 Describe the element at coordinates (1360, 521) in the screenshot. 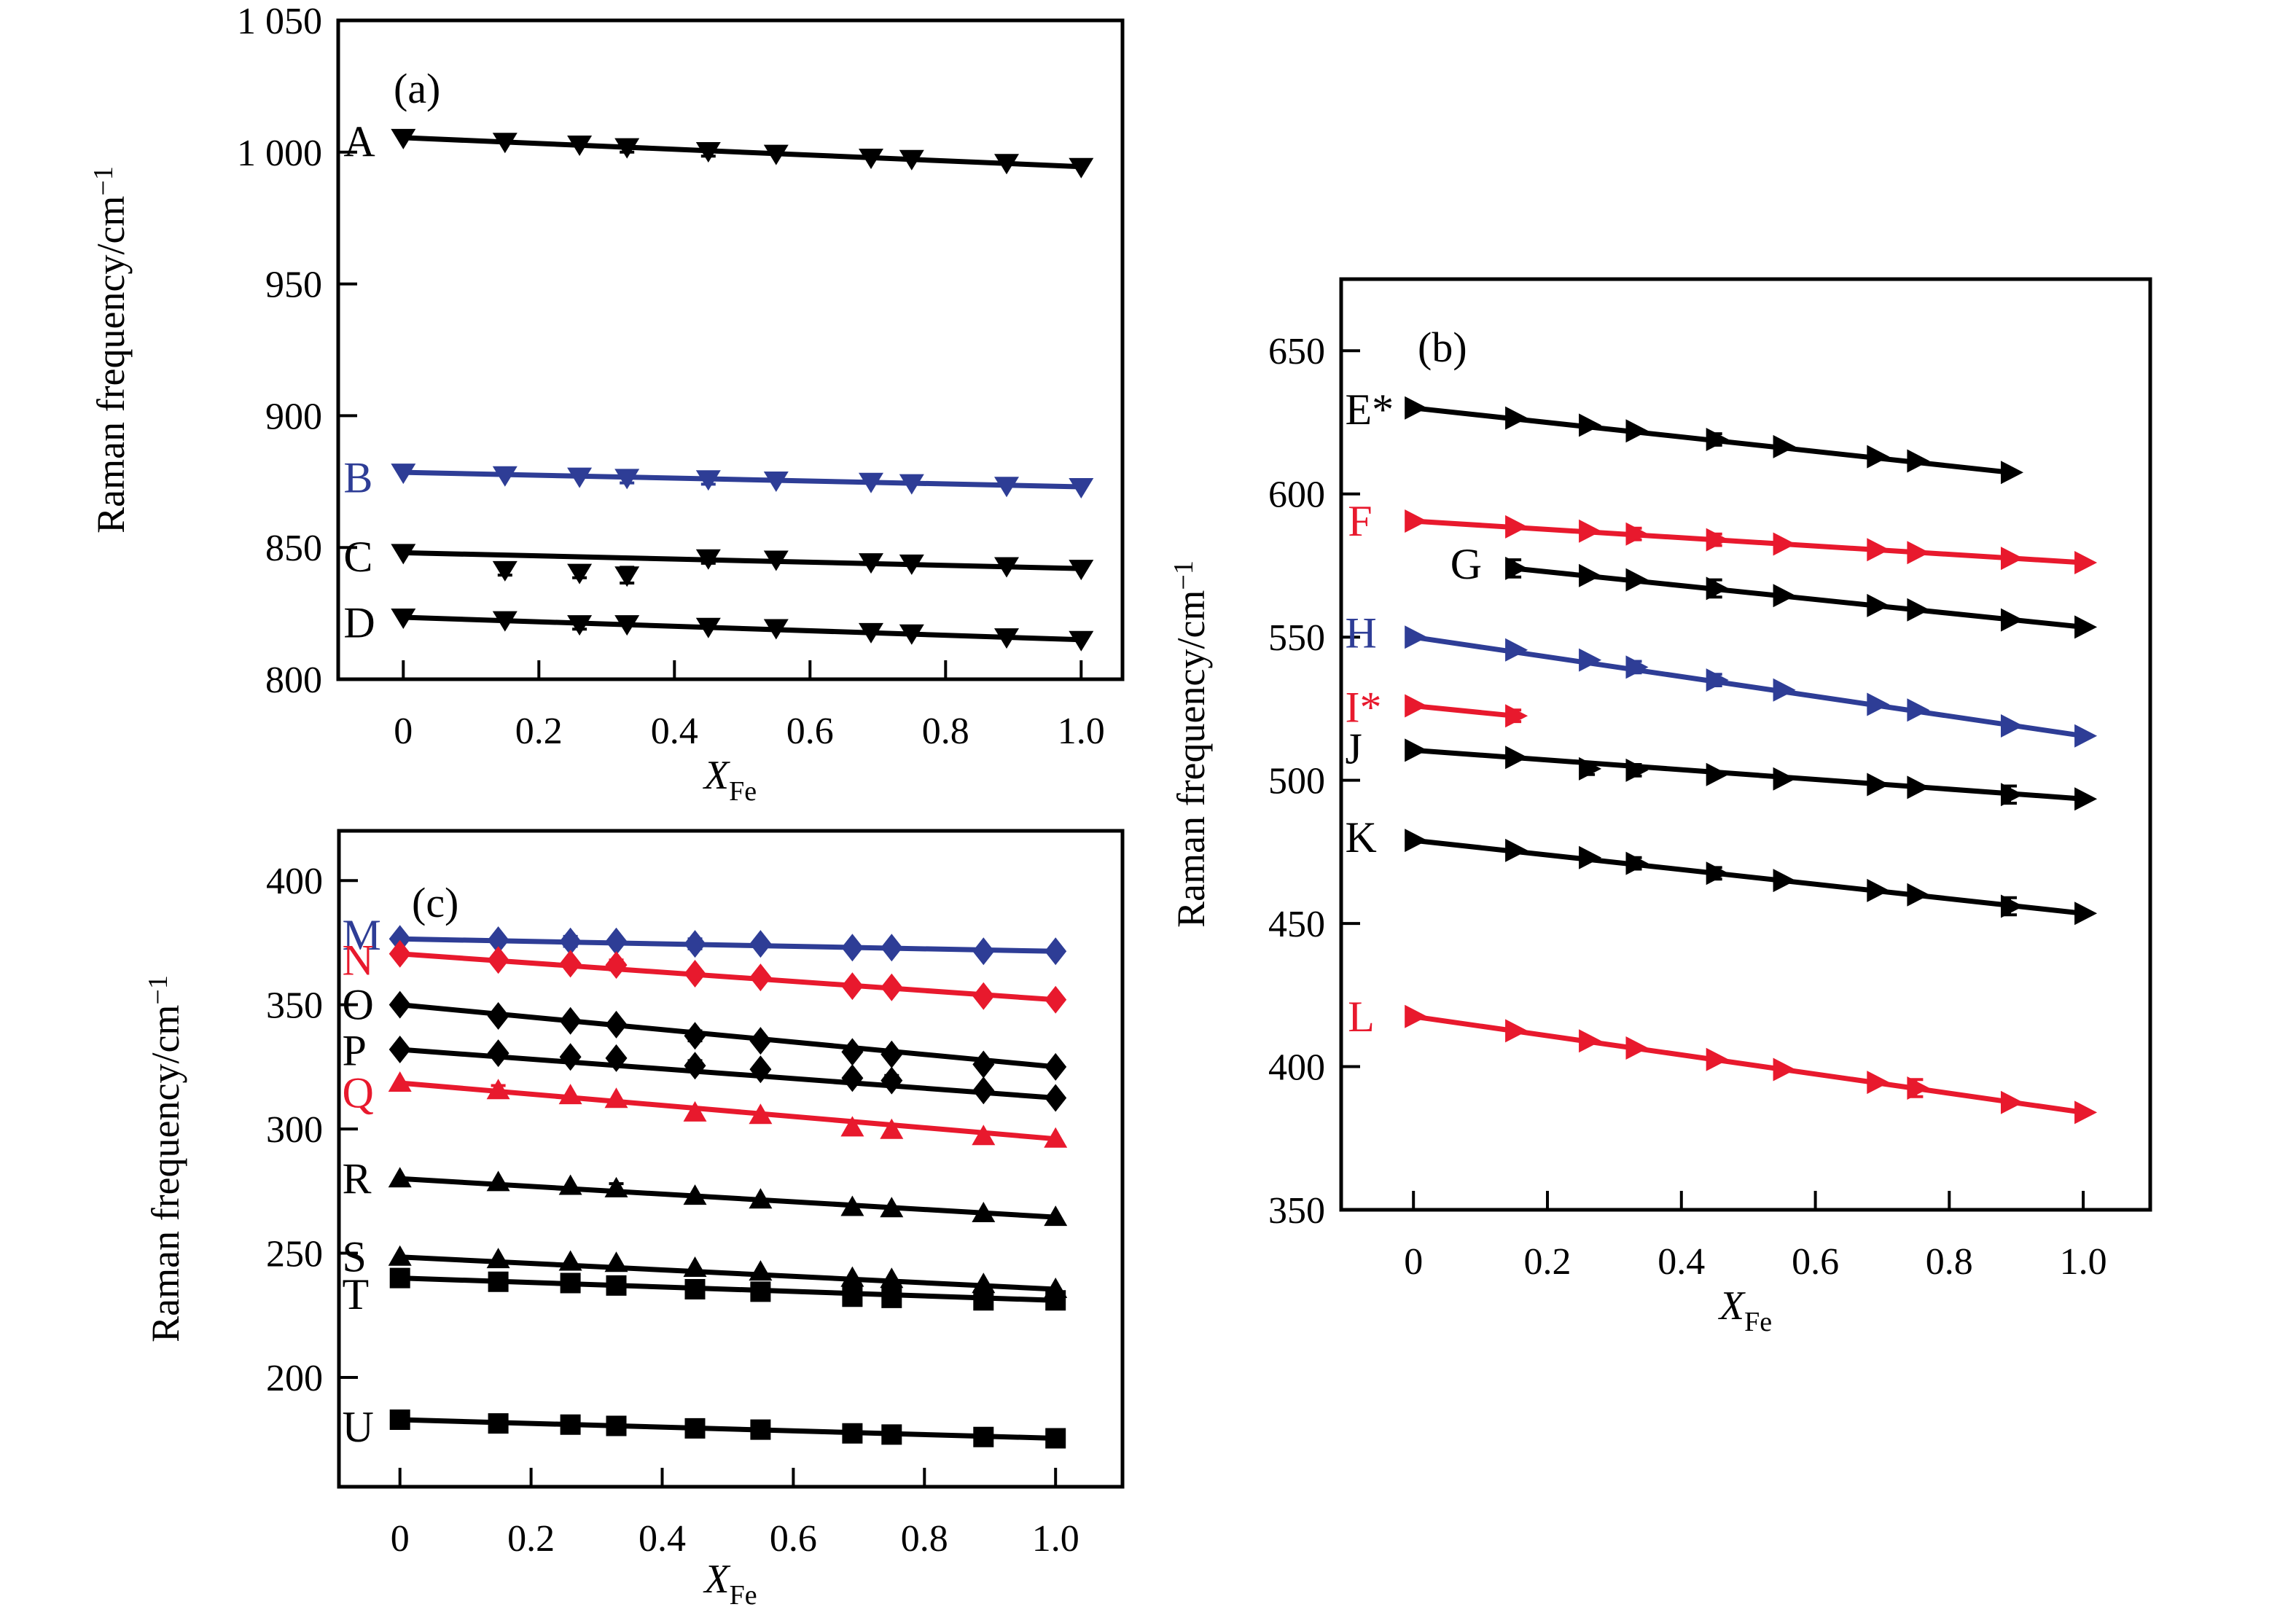

I see `series-label-F: F` at that location.